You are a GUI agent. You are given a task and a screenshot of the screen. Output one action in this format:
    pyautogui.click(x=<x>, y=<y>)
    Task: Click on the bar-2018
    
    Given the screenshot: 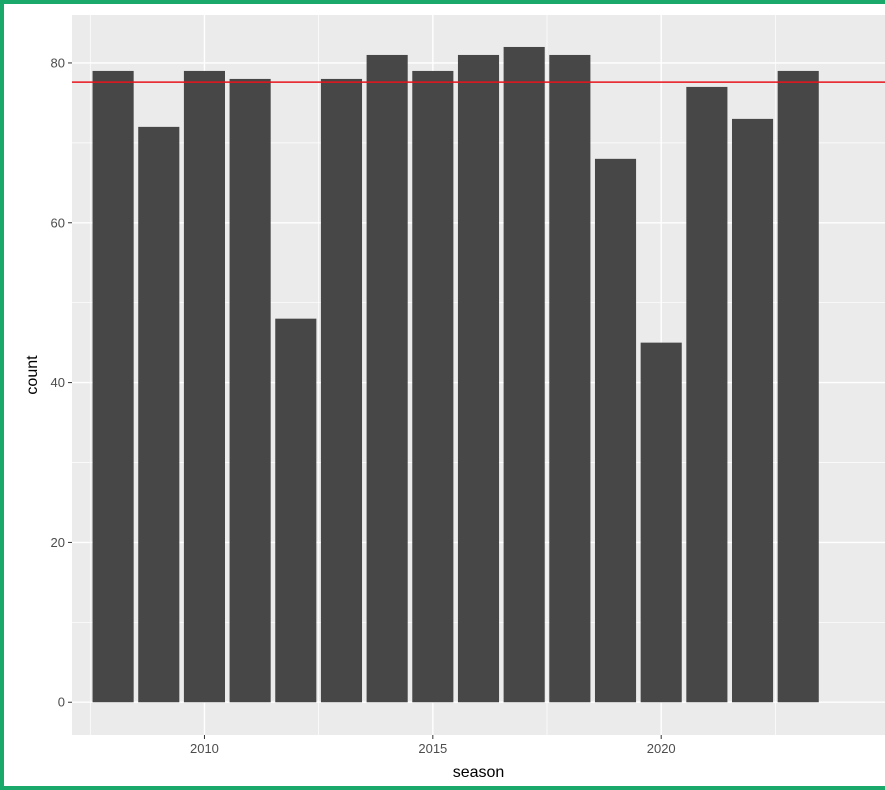 What is the action you would take?
    pyautogui.click(x=570, y=378)
    